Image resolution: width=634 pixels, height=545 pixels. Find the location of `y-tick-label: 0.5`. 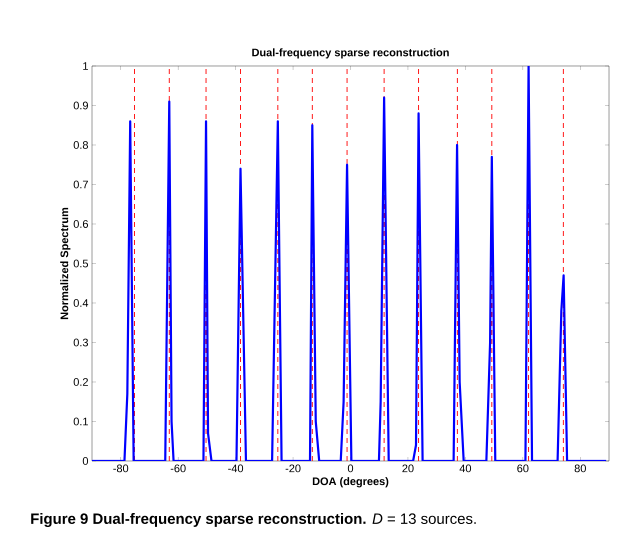

y-tick-label: 0.5 is located at coordinates (81, 264).